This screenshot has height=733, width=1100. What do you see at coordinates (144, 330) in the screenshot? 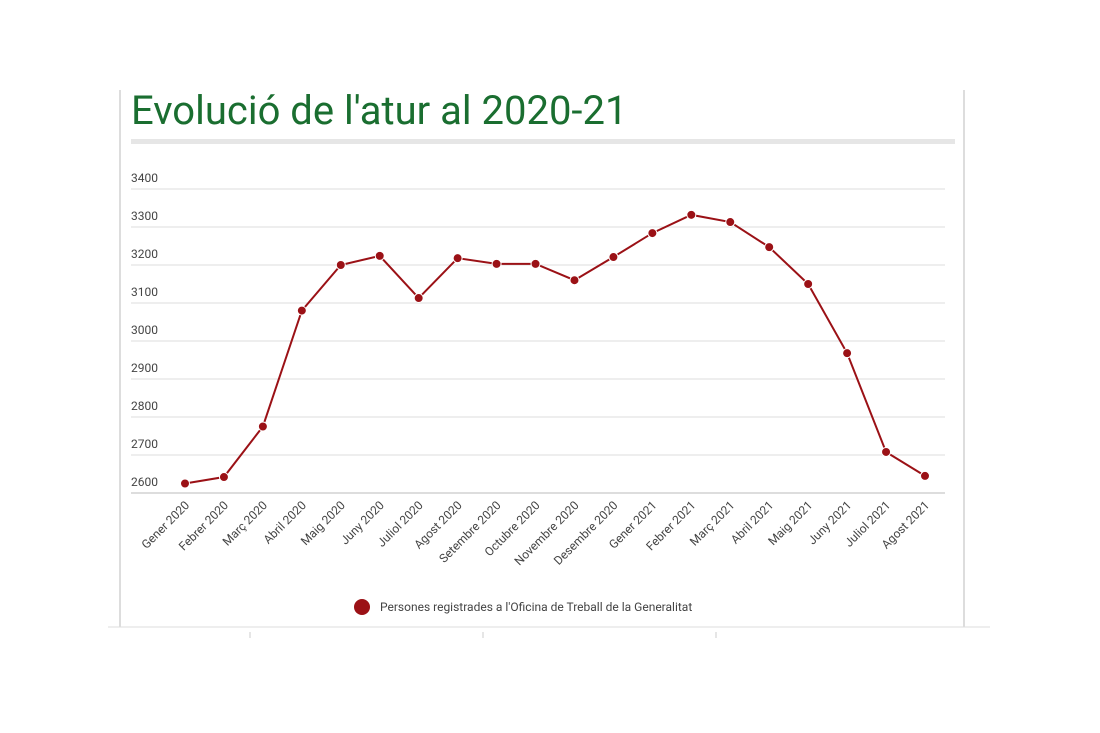
I see `y-tick-label: 3000` at bounding box center [144, 330].